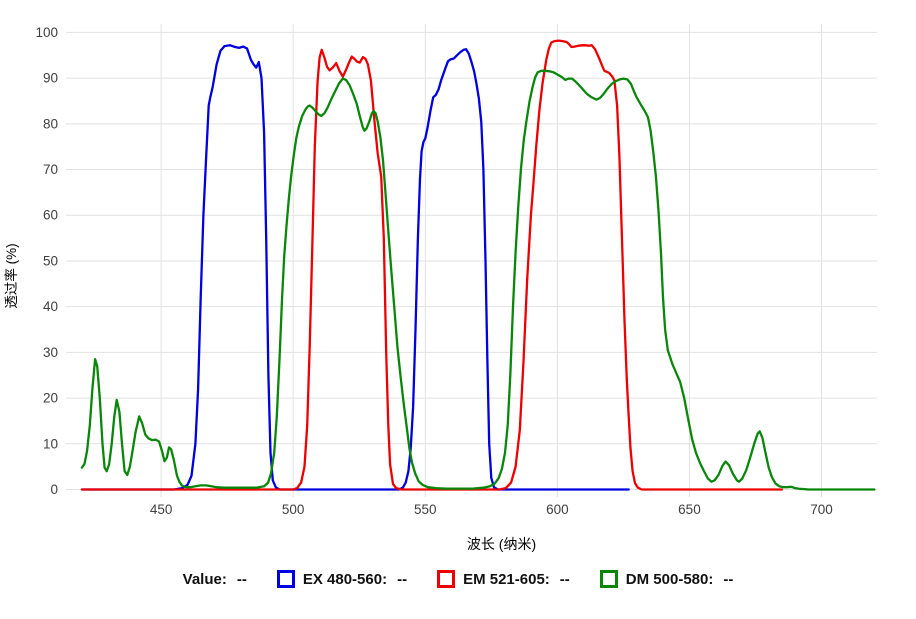 The image size is (916, 619). Describe the element at coordinates (345, 579) in the screenshot. I see `legend-label-ex: EX 480-560:` at that location.